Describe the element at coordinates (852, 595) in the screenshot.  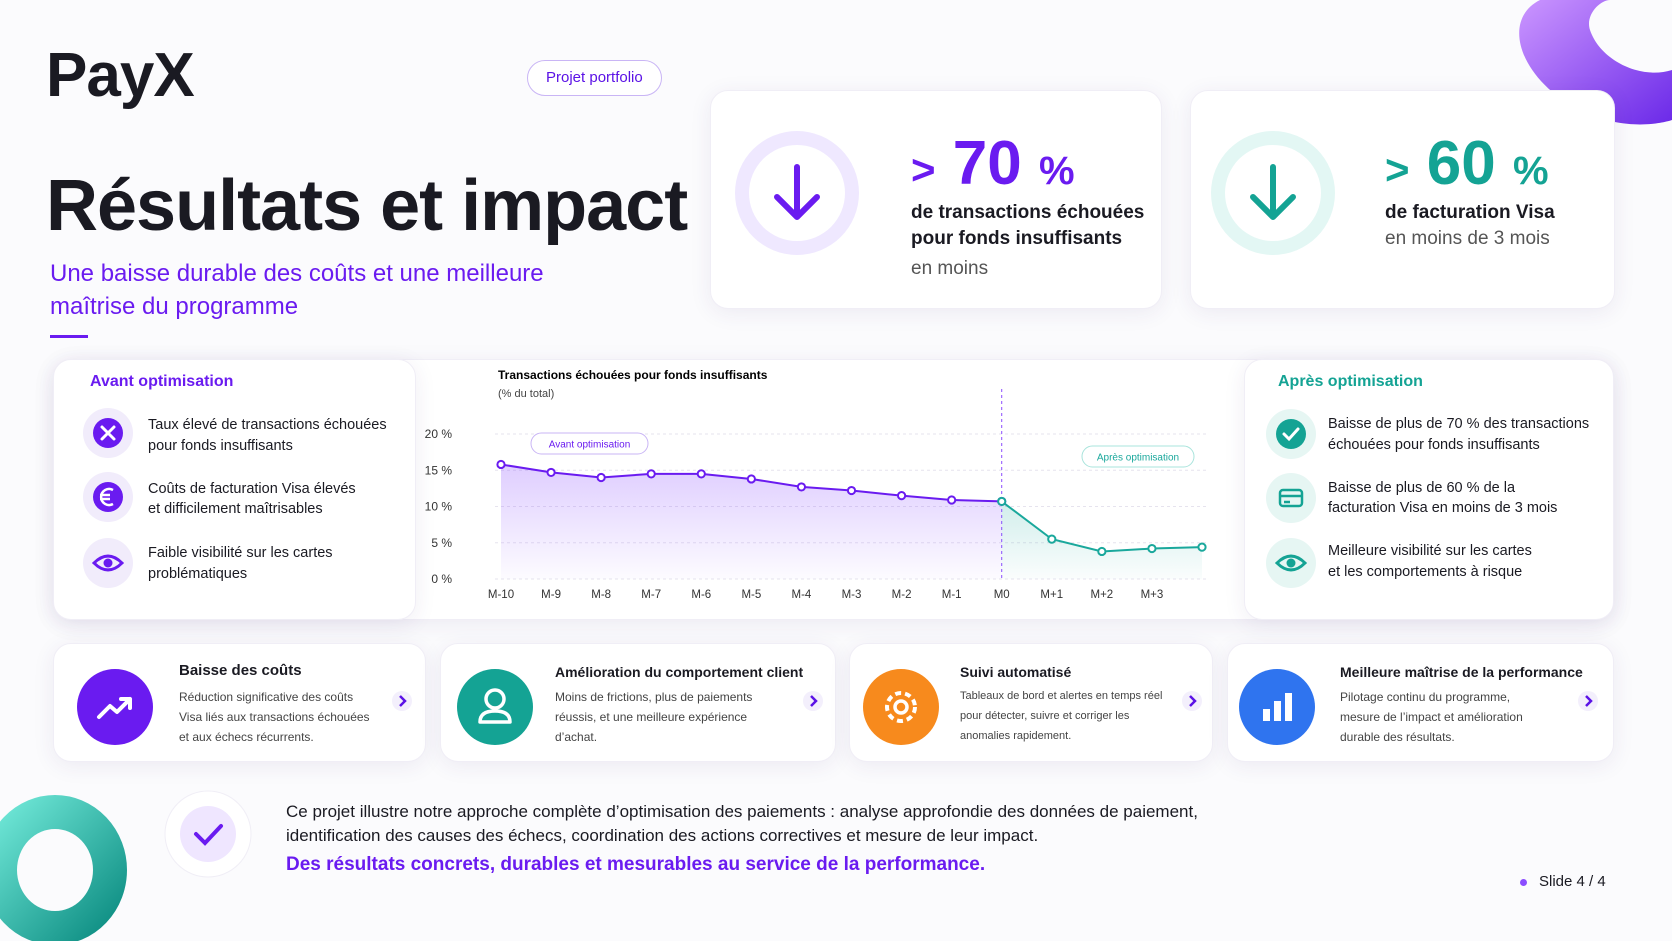
I see `x-tick-label: M-3` at that location.